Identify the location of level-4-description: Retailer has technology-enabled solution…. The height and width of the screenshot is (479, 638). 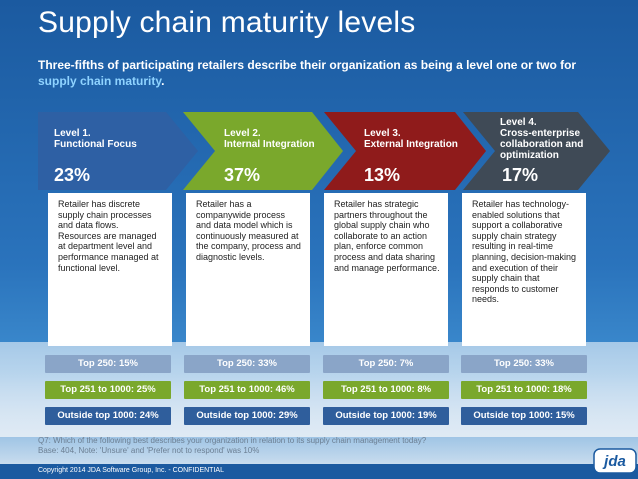
(524, 252).